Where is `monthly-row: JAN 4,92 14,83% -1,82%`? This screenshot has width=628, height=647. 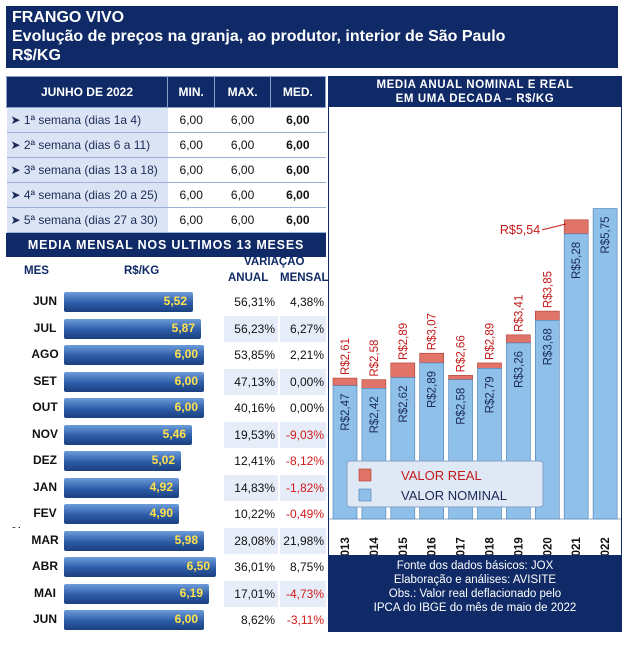 monthly-row: JAN 4,92 14,83% -1,82% is located at coordinates (166, 487).